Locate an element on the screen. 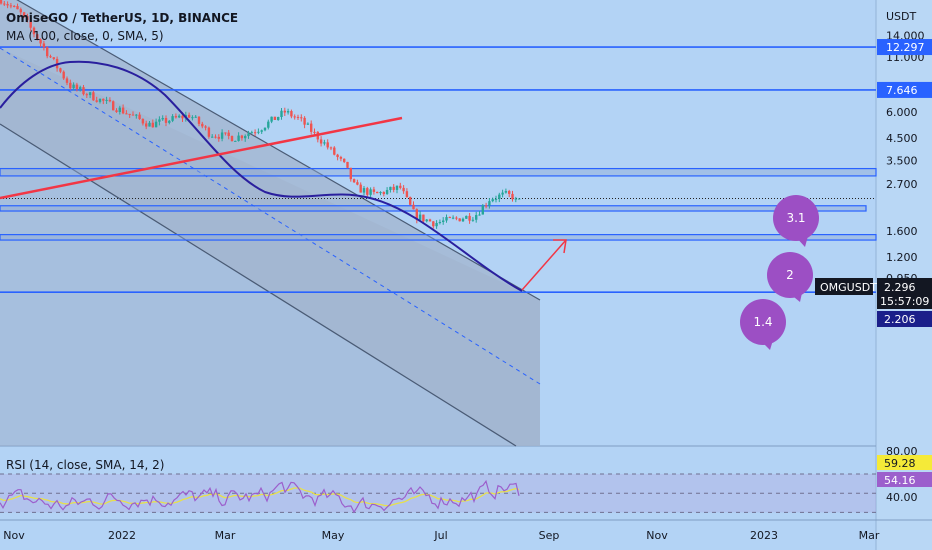 The height and width of the screenshot is (550, 932). time-axis-label: Sep is located at coordinates (549, 535).